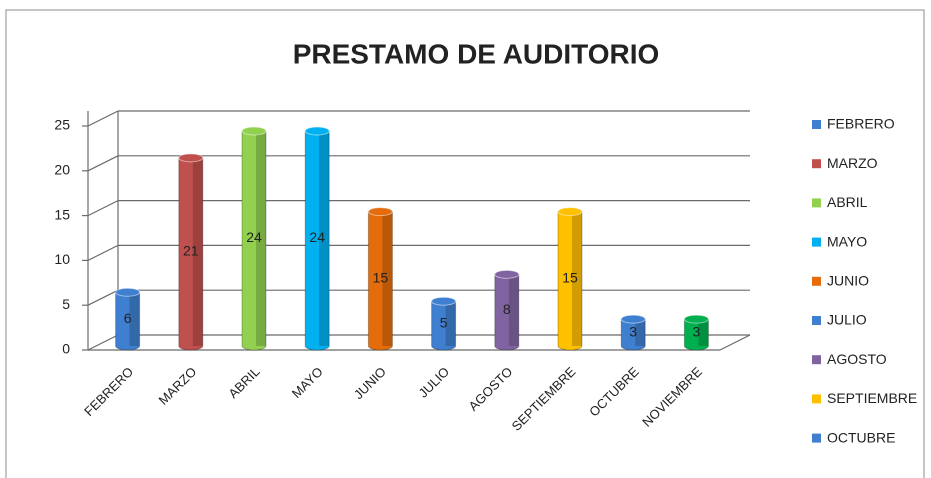 Image resolution: width=931 pixels, height=478 pixels. I want to click on y-tick-label: 10, so click(62, 259).